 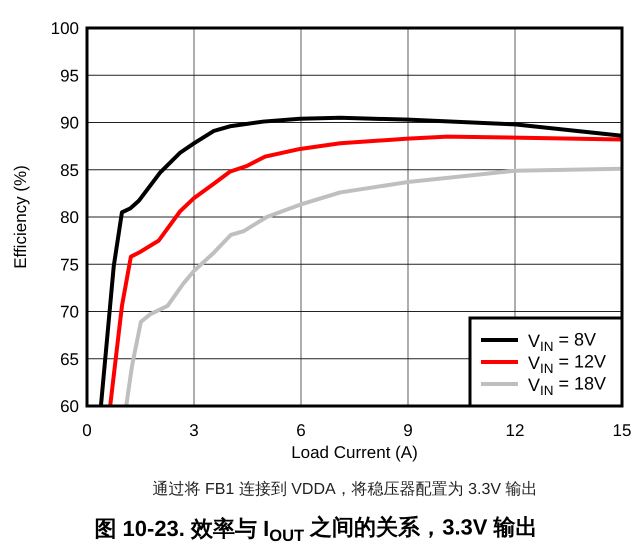 I want to click on y-tick-label: 60, so click(x=69, y=406).